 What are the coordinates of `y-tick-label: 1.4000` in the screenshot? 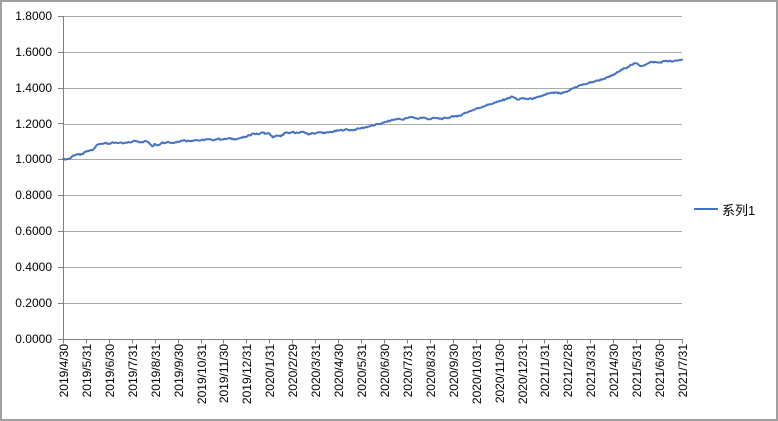 It's located at (33, 87).